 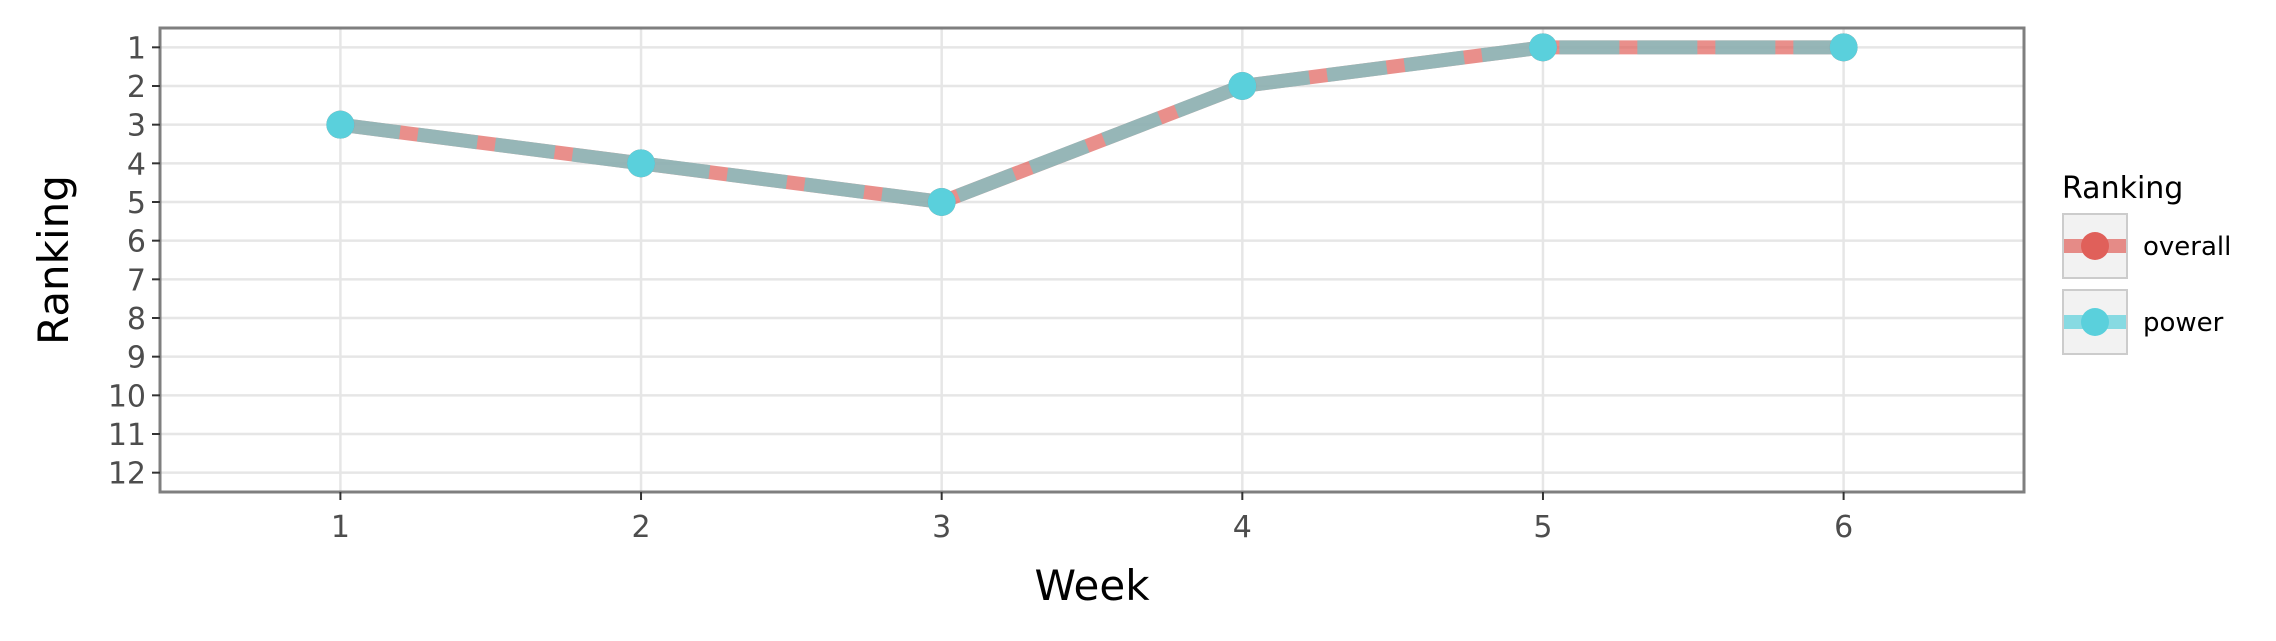 What do you see at coordinates (136, 126) in the screenshot?
I see `y-tick-label: 3` at bounding box center [136, 126].